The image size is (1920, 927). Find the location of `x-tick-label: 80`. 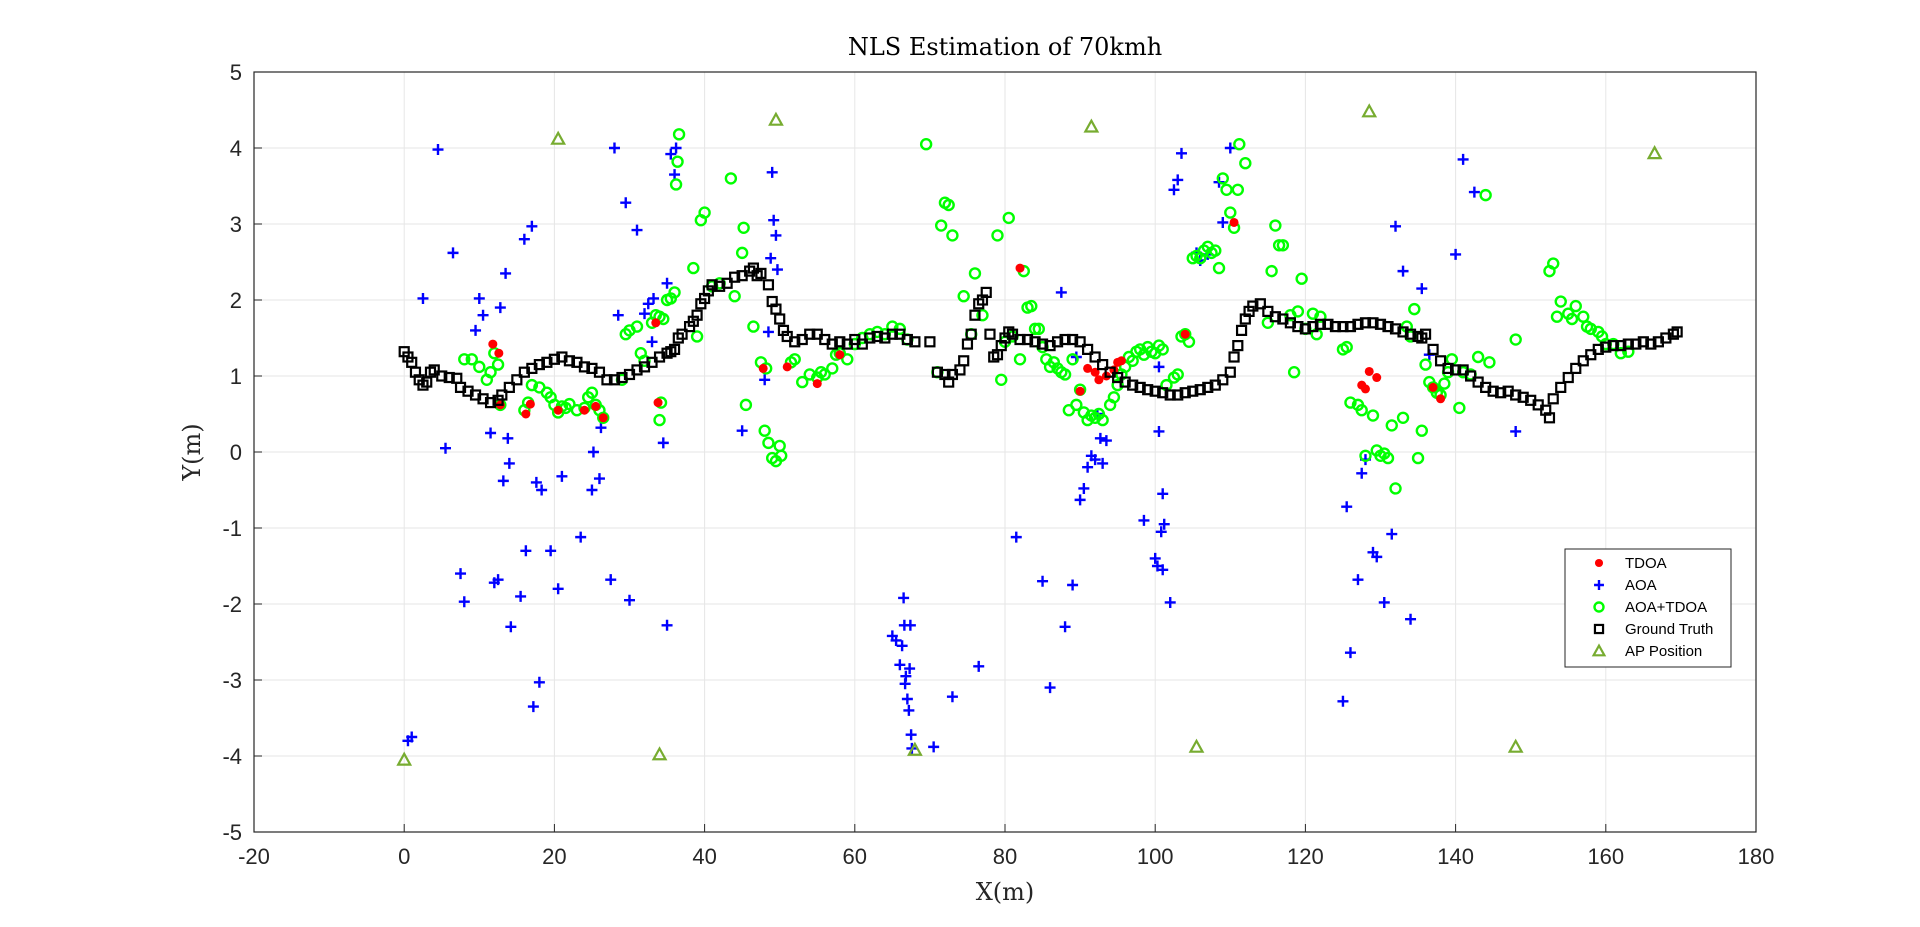

x-tick-label: 80 is located at coordinates (1005, 856).